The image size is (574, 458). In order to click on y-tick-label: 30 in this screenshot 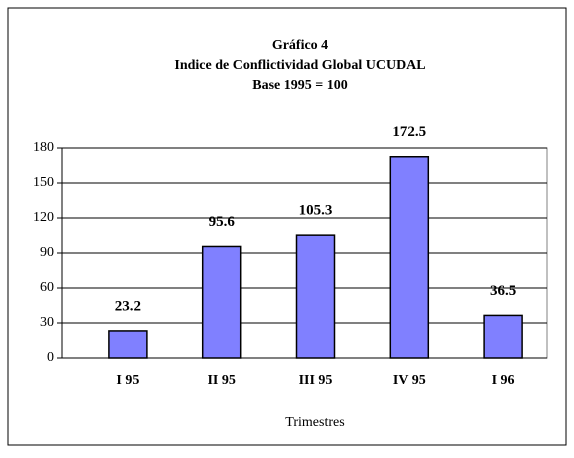, I will do `click(47, 322)`.